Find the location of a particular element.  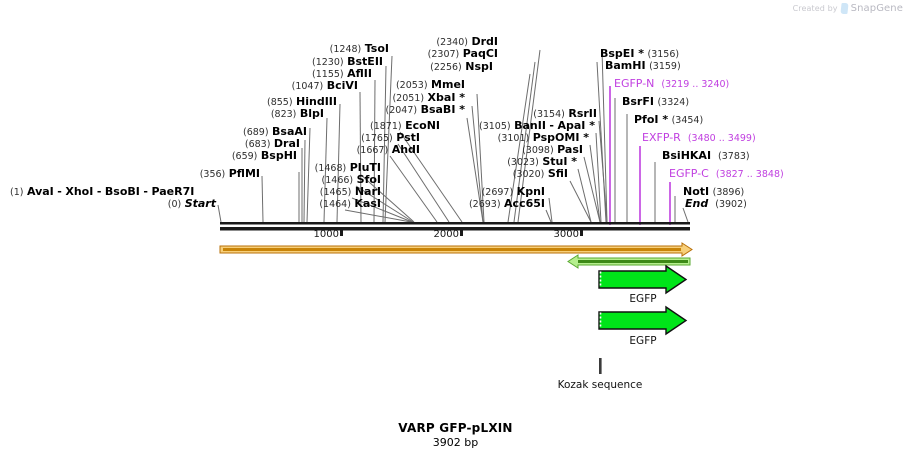

site-label-ahdi: (1667) AhdI is located at coordinates (388, 150).